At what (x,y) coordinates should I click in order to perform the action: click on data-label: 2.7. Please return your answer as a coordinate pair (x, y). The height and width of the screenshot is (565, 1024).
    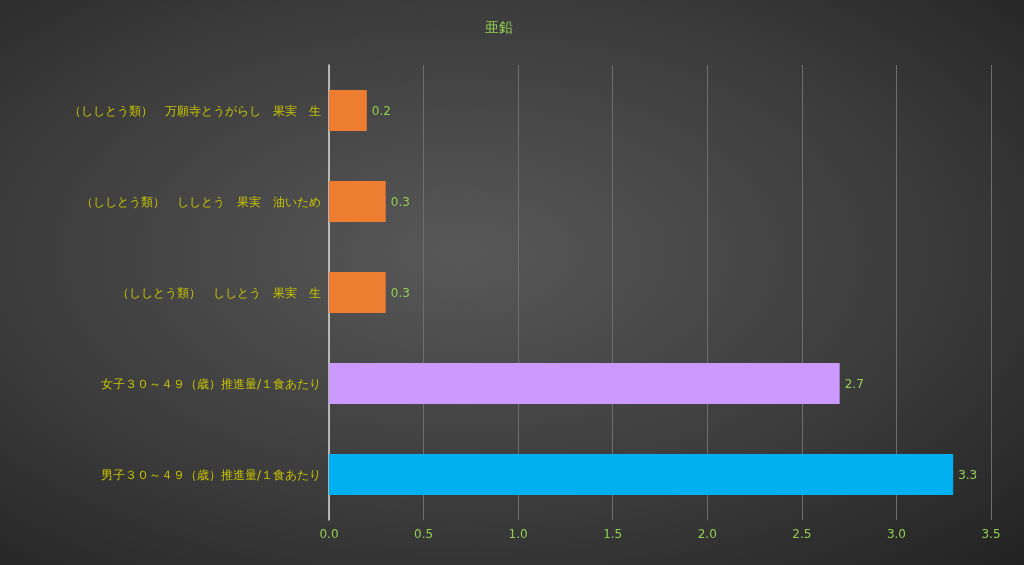
    Looking at the image, I should click on (854, 383).